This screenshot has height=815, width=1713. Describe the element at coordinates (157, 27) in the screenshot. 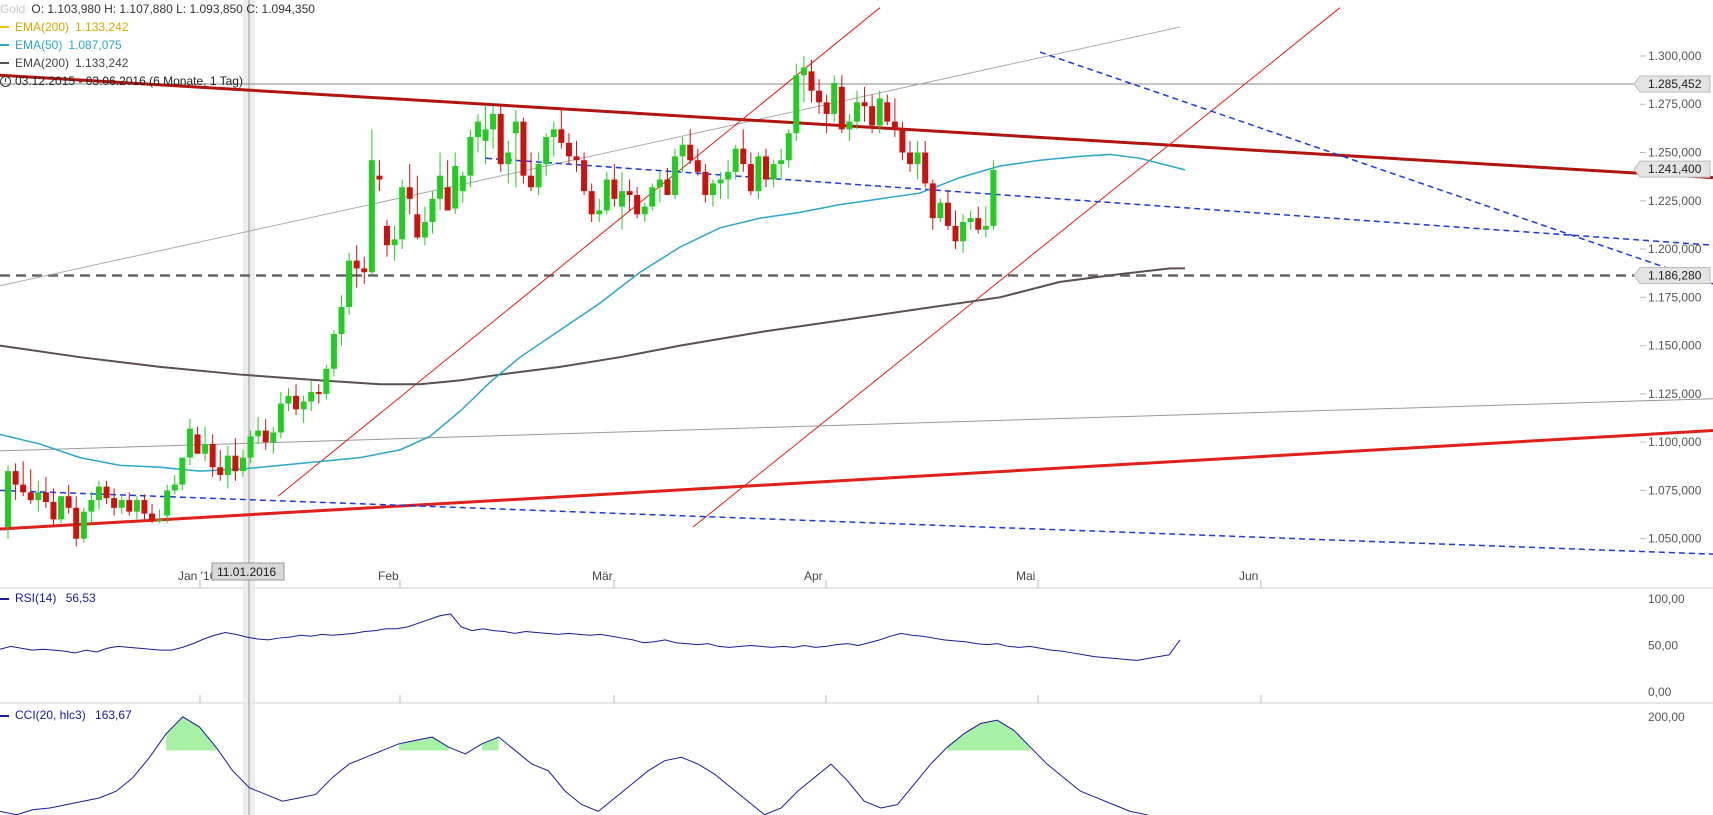

I see `legend-ema200-gold: EMA(200) 1.133,242` at that location.